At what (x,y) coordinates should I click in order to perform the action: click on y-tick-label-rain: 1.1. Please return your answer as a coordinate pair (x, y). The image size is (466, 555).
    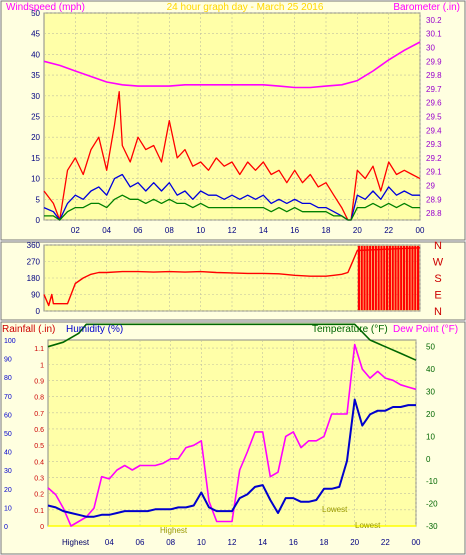
    Looking at the image, I should click on (39, 349).